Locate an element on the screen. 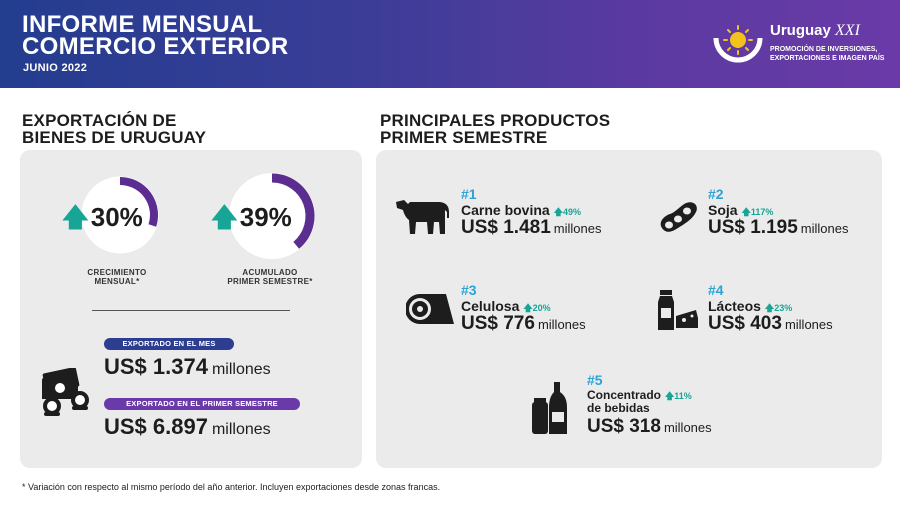 This screenshot has width=900, height=506. report-title: INFORME MENSUAL COMERCIO EXTERIOR is located at coordinates (155, 35).